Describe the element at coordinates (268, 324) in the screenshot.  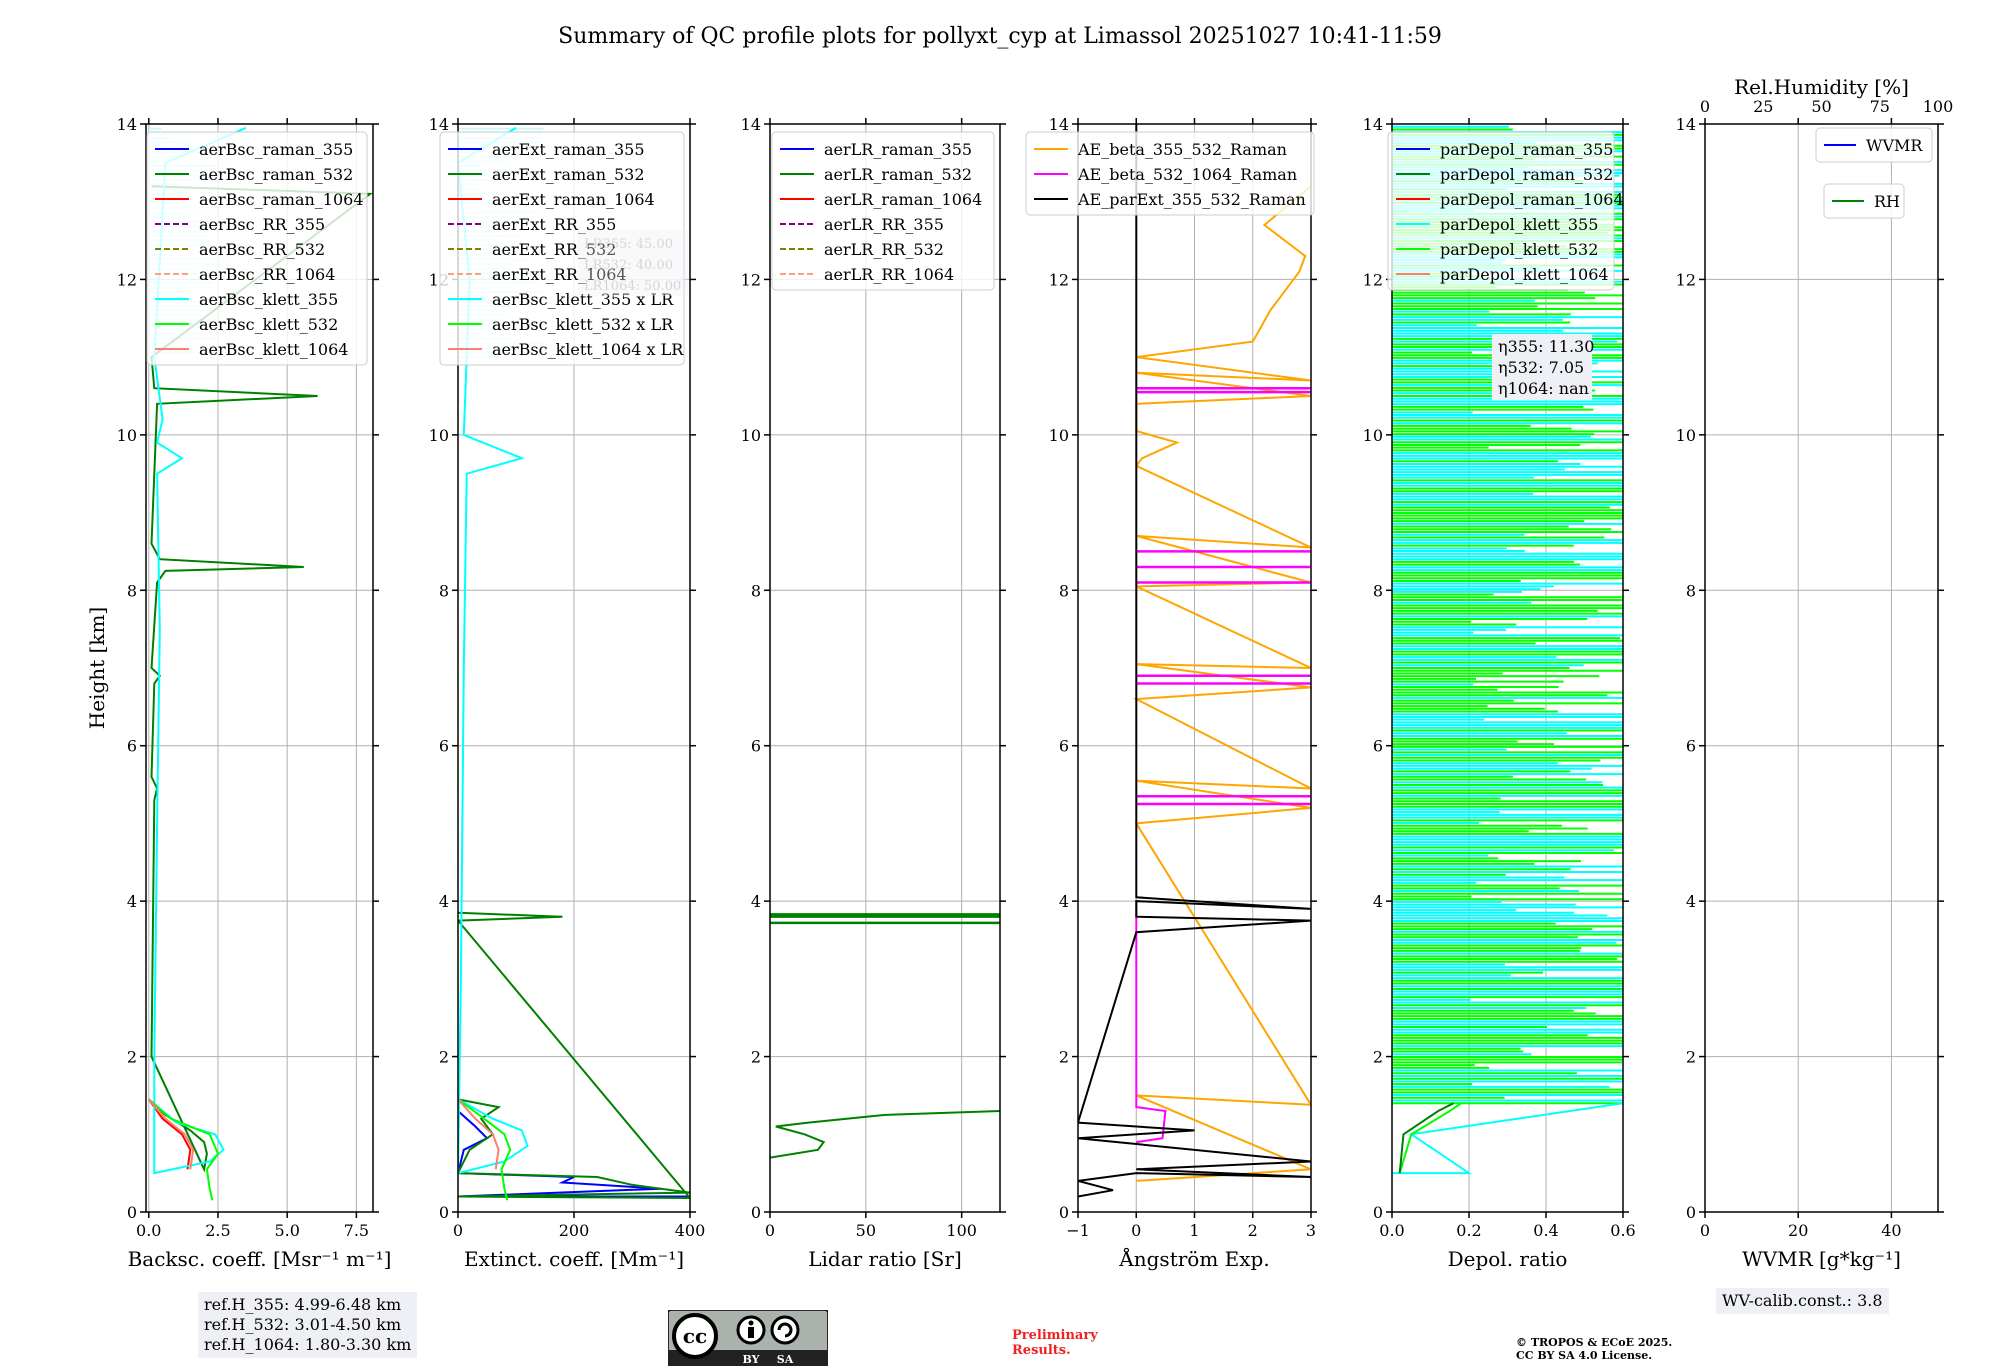
I see `legend-label: aerBsc_klett_532` at that location.